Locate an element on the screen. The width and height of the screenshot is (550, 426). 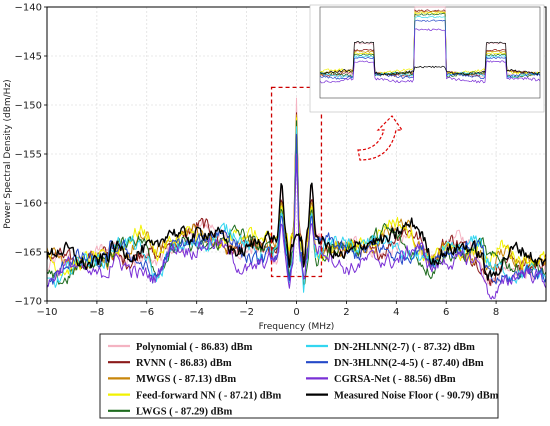
x-tick-label: 4 is located at coordinates (396, 312).